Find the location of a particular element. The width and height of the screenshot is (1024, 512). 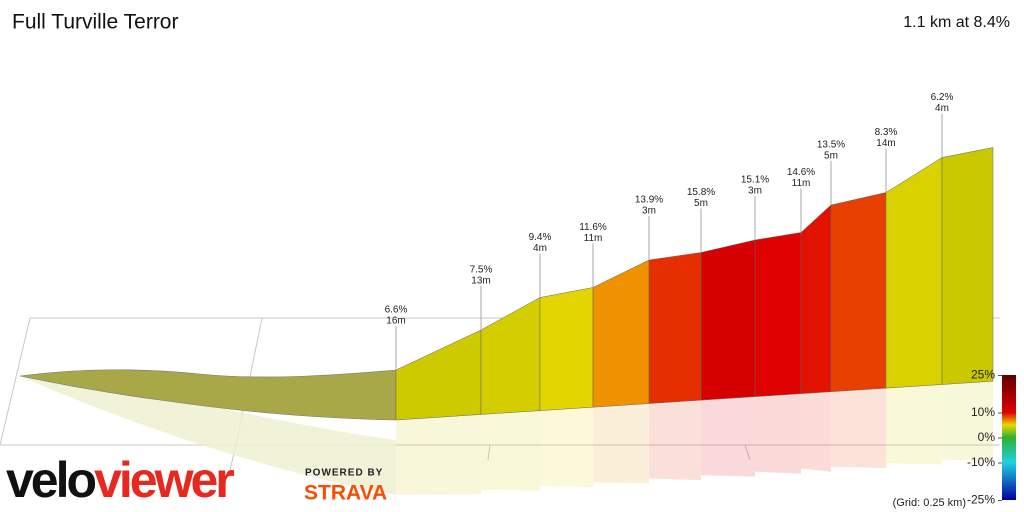

chart-subtitle: 1.1 km at 8.4% is located at coordinates (956, 22).